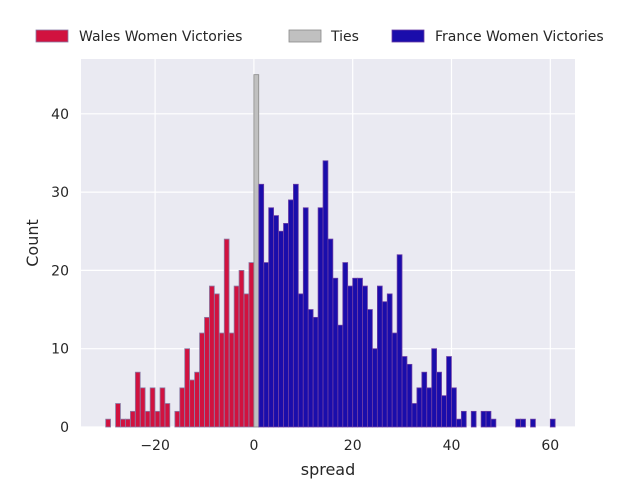 Image resolution: width=640 pixels, height=480 pixels. Describe the element at coordinates (256, 251) in the screenshot. I see `bar-ties` at that location.